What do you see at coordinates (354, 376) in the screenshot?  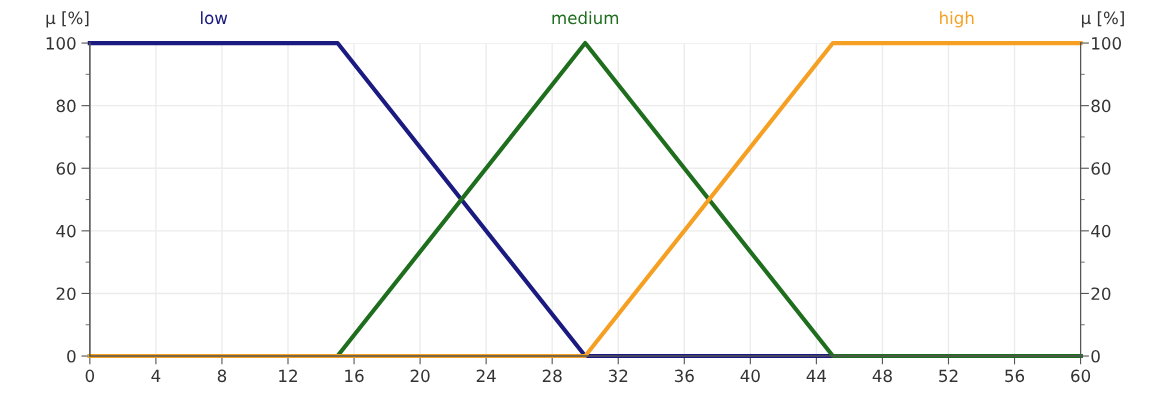 I see `x-tick-label: 16` at bounding box center [354, 376].